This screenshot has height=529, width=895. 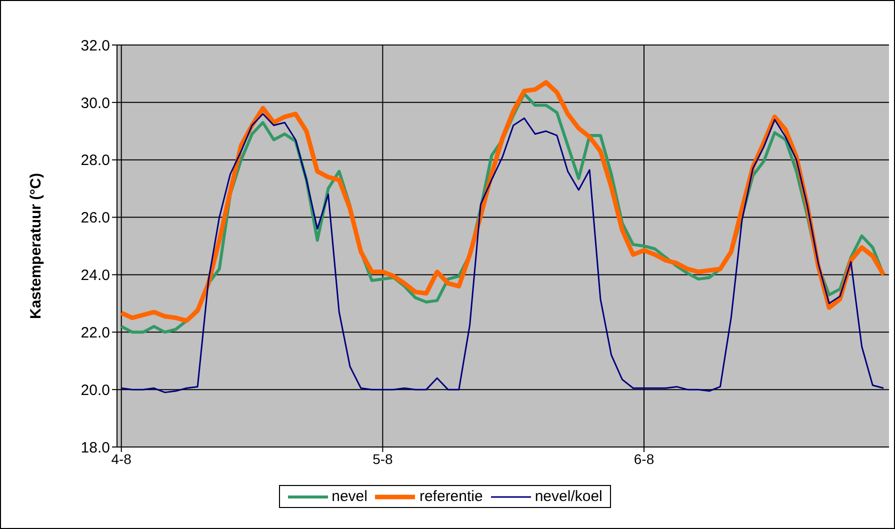 I want to click on y-tick-label: 26.0, so click(x=95, y=218).